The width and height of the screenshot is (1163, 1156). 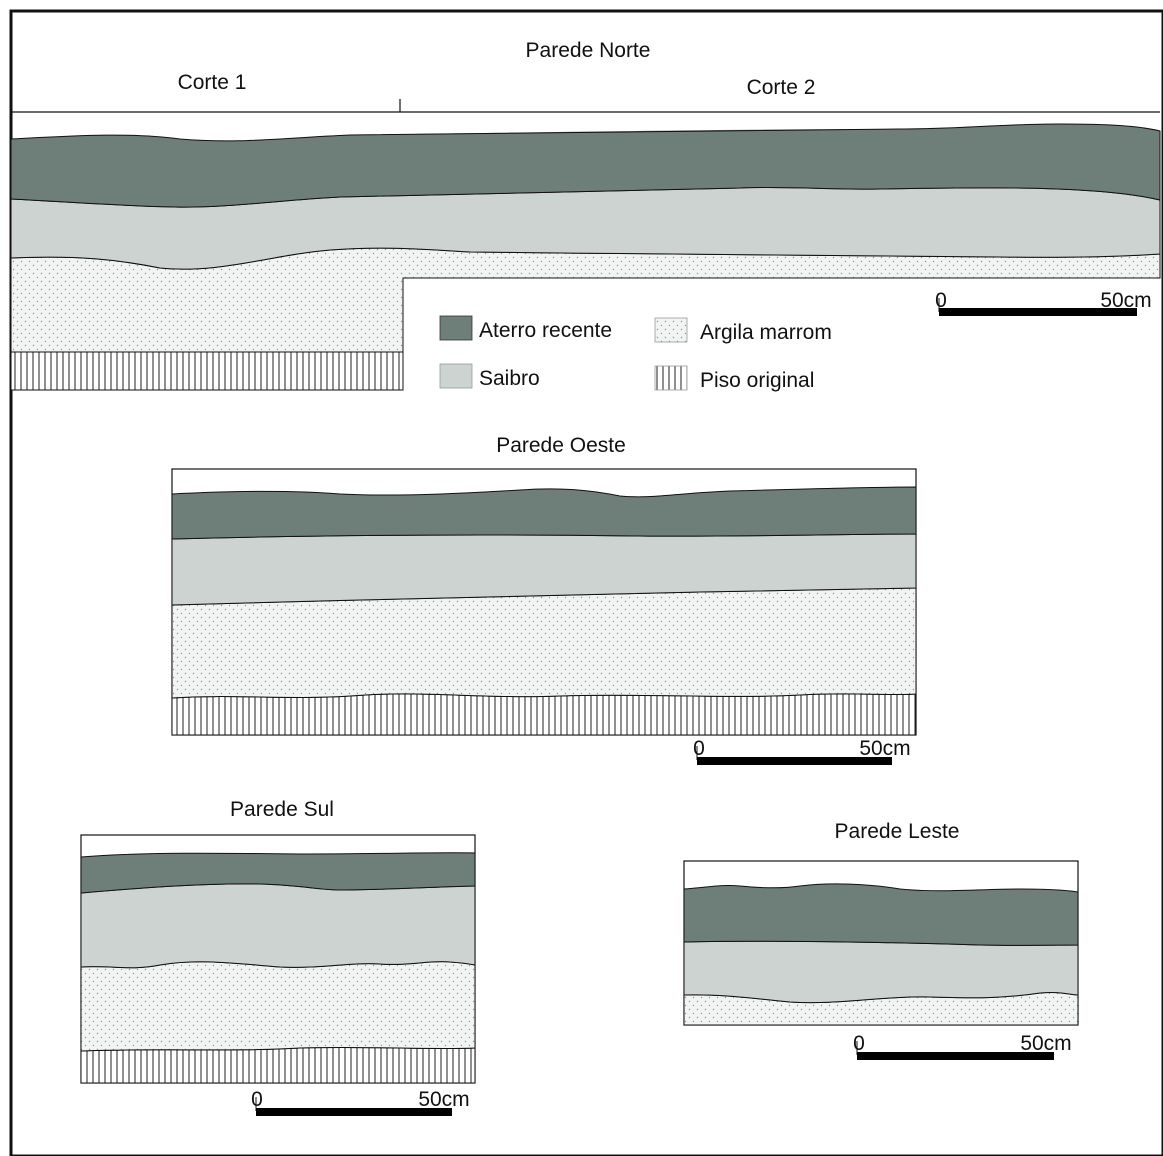 I want to click on sul-piso-layer, so click(x=278, y=1065).